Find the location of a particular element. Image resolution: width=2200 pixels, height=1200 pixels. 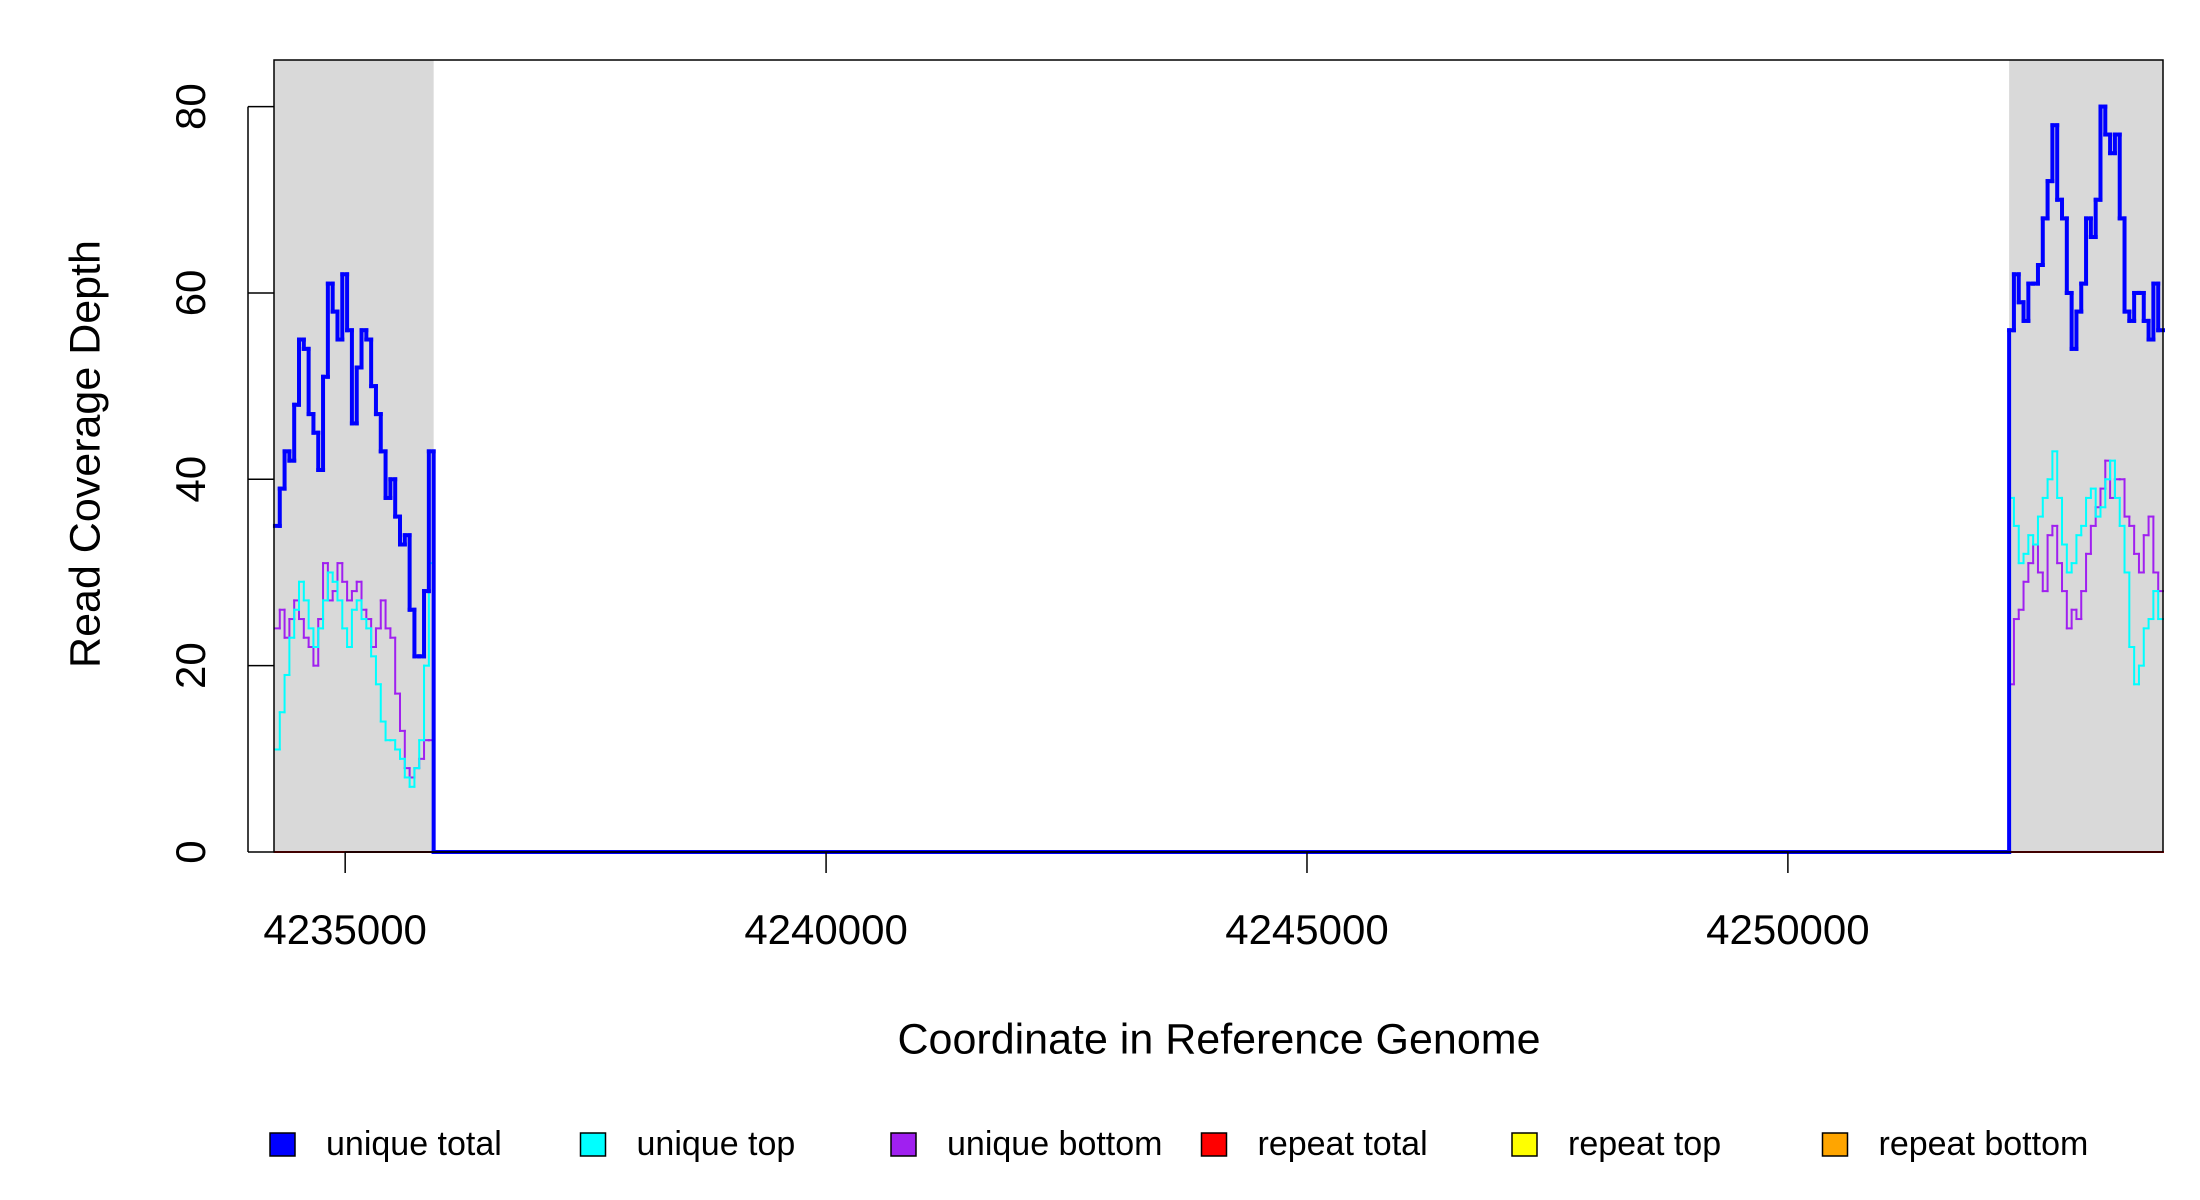

x-axis-title: Coordinate in Reference Genome is located at coordinates (1219, 1039).